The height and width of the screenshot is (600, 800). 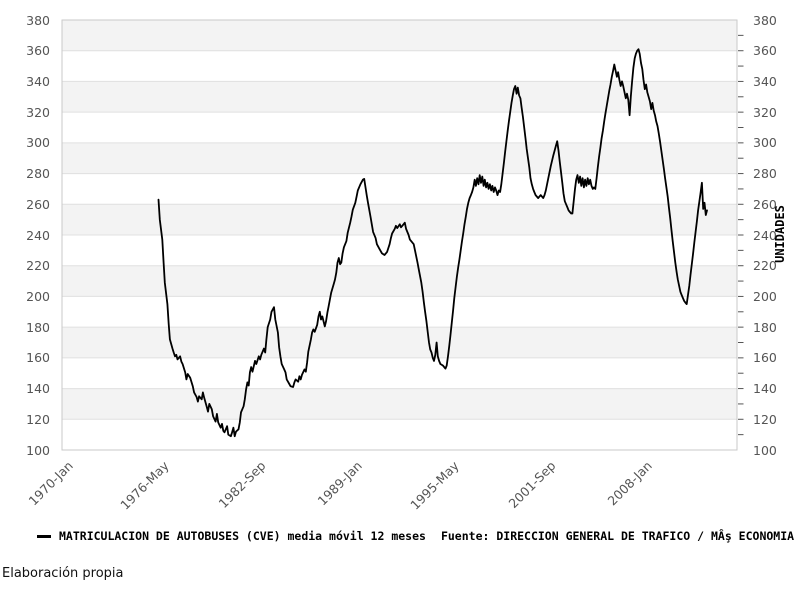 What do you see at coordinates (765, 296) in the screenshot?
I see `y-axis-label-right: 200` at bounding box center [765, 296].